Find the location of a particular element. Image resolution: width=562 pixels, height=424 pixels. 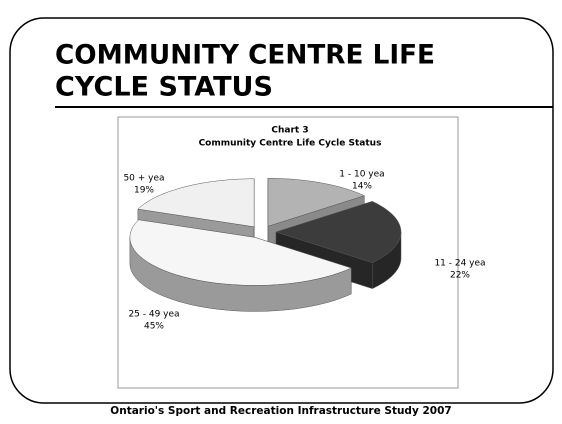

slice-label: 11 - 24 yea is located at coordinates (459, 264).